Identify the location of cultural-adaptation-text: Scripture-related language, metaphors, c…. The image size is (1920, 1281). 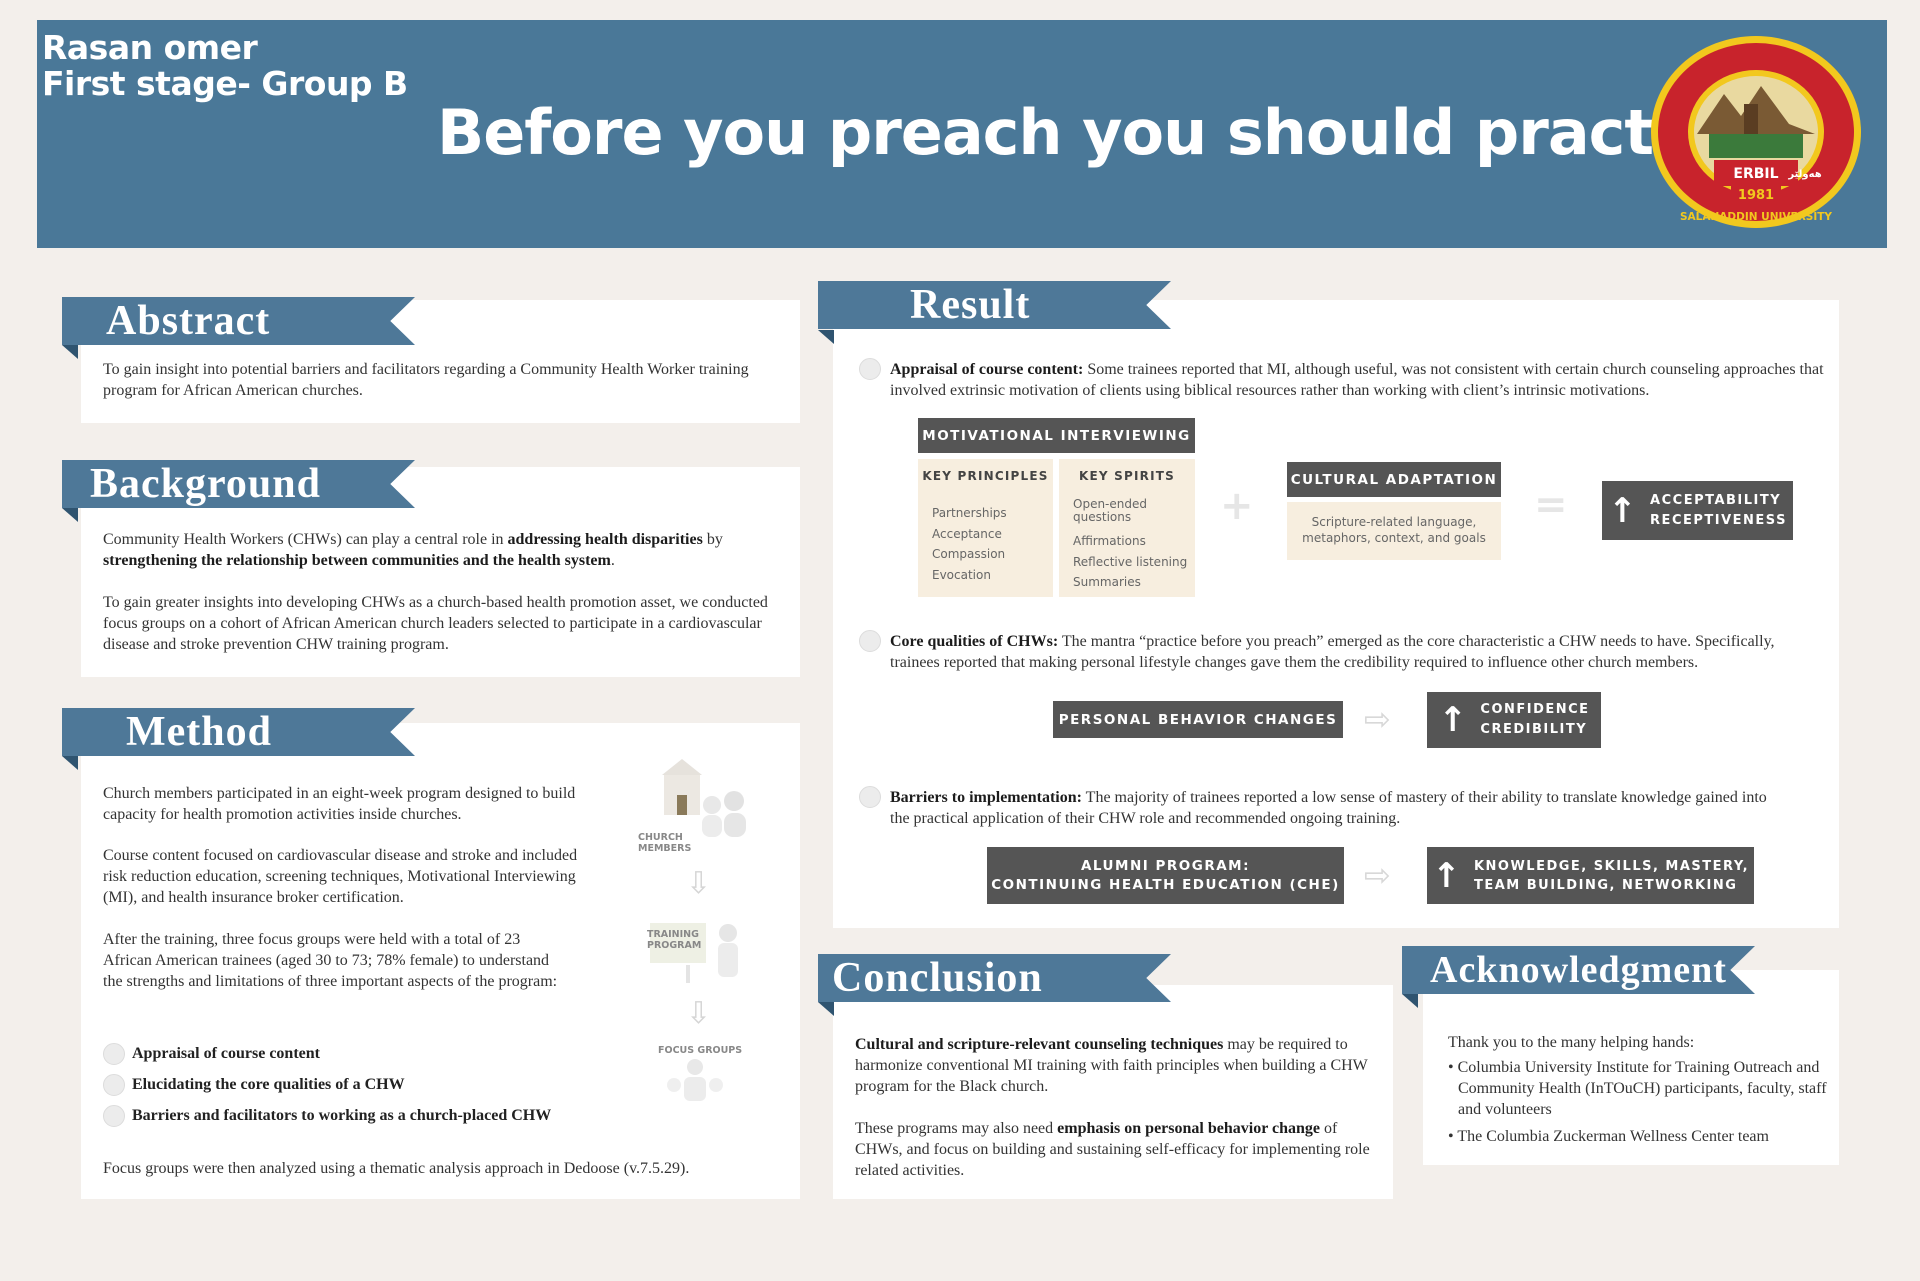
(1394, 530).